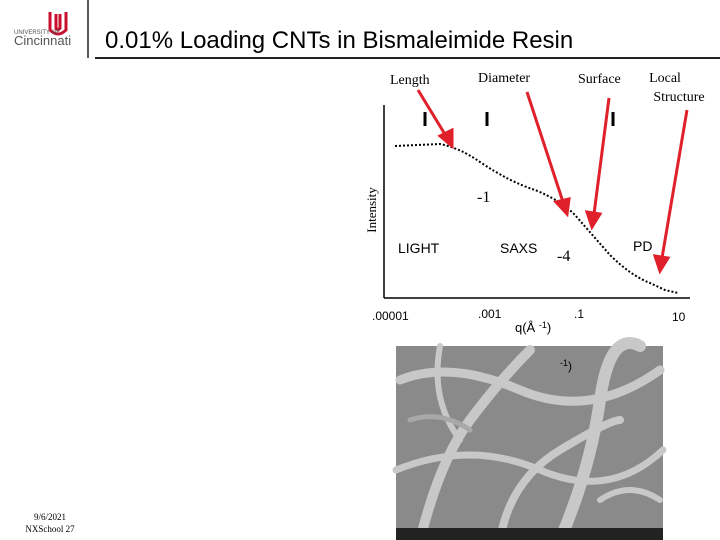 The image size is (720, 540). I want to click on slide-title: 0.01% Loading CNTs in Bismaleimide Resin, so click(339, 40).